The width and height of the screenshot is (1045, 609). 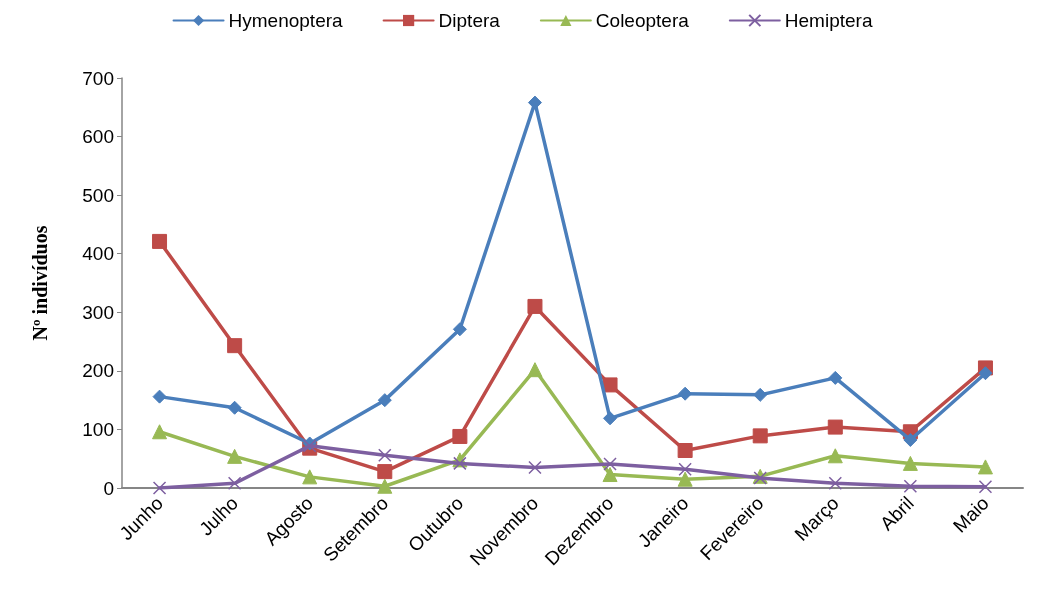 I want to click on y-axis-title: Nº indivíduos, so click(x=40, y=283).